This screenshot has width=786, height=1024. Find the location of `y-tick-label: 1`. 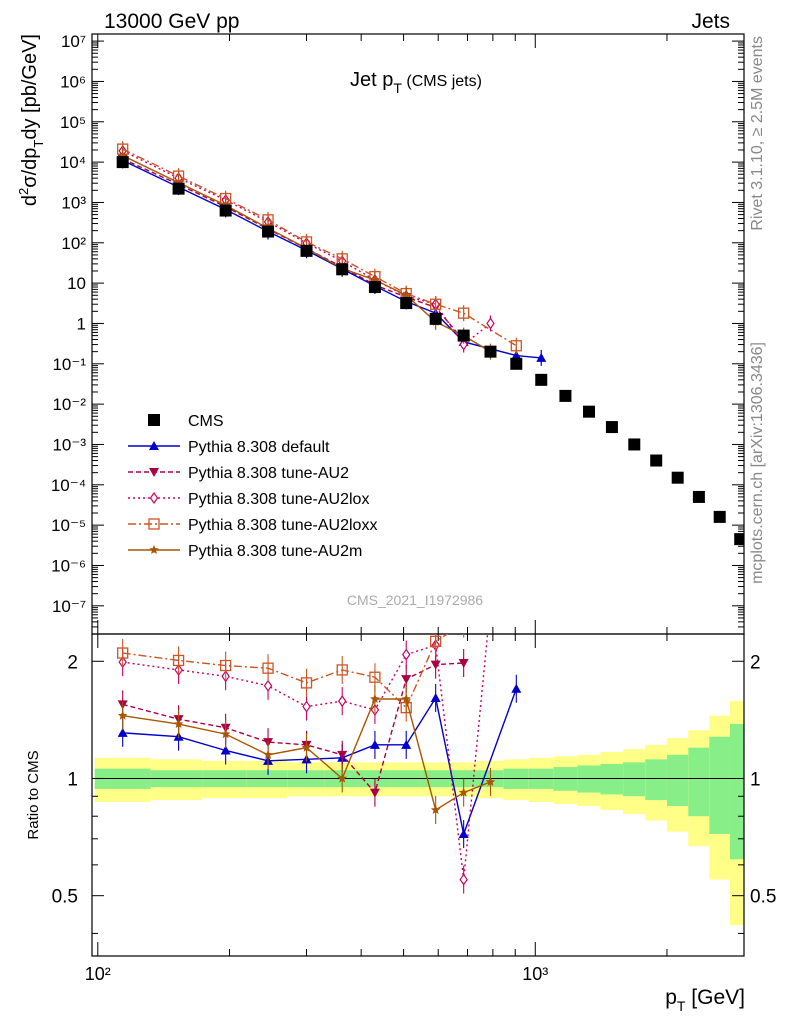

y-tick-label: 1 is located at coordinates (81, 323).